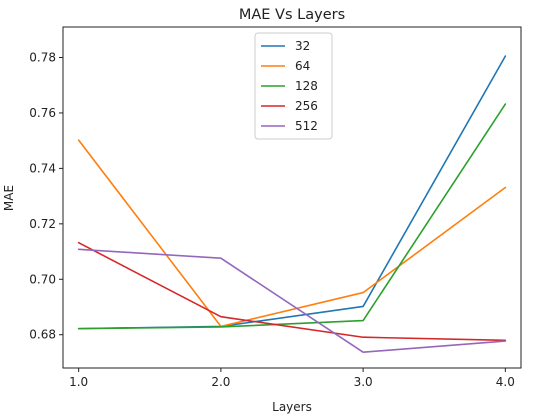 The image size is (535, 417). I want to click on x-tick-label: 2.0, so click(220, 382).